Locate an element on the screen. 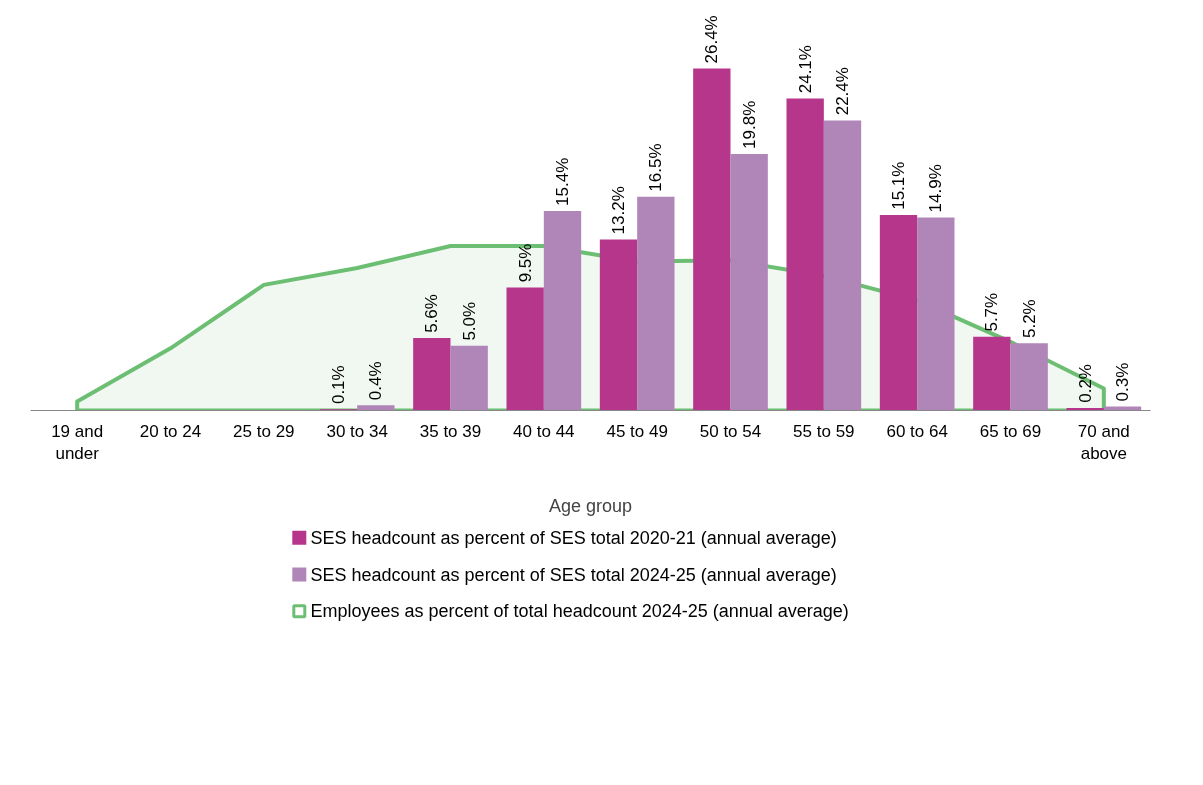 This screenshot has width=1203, height=785. data-label: 15.4% is located at coordinates (562, 181).